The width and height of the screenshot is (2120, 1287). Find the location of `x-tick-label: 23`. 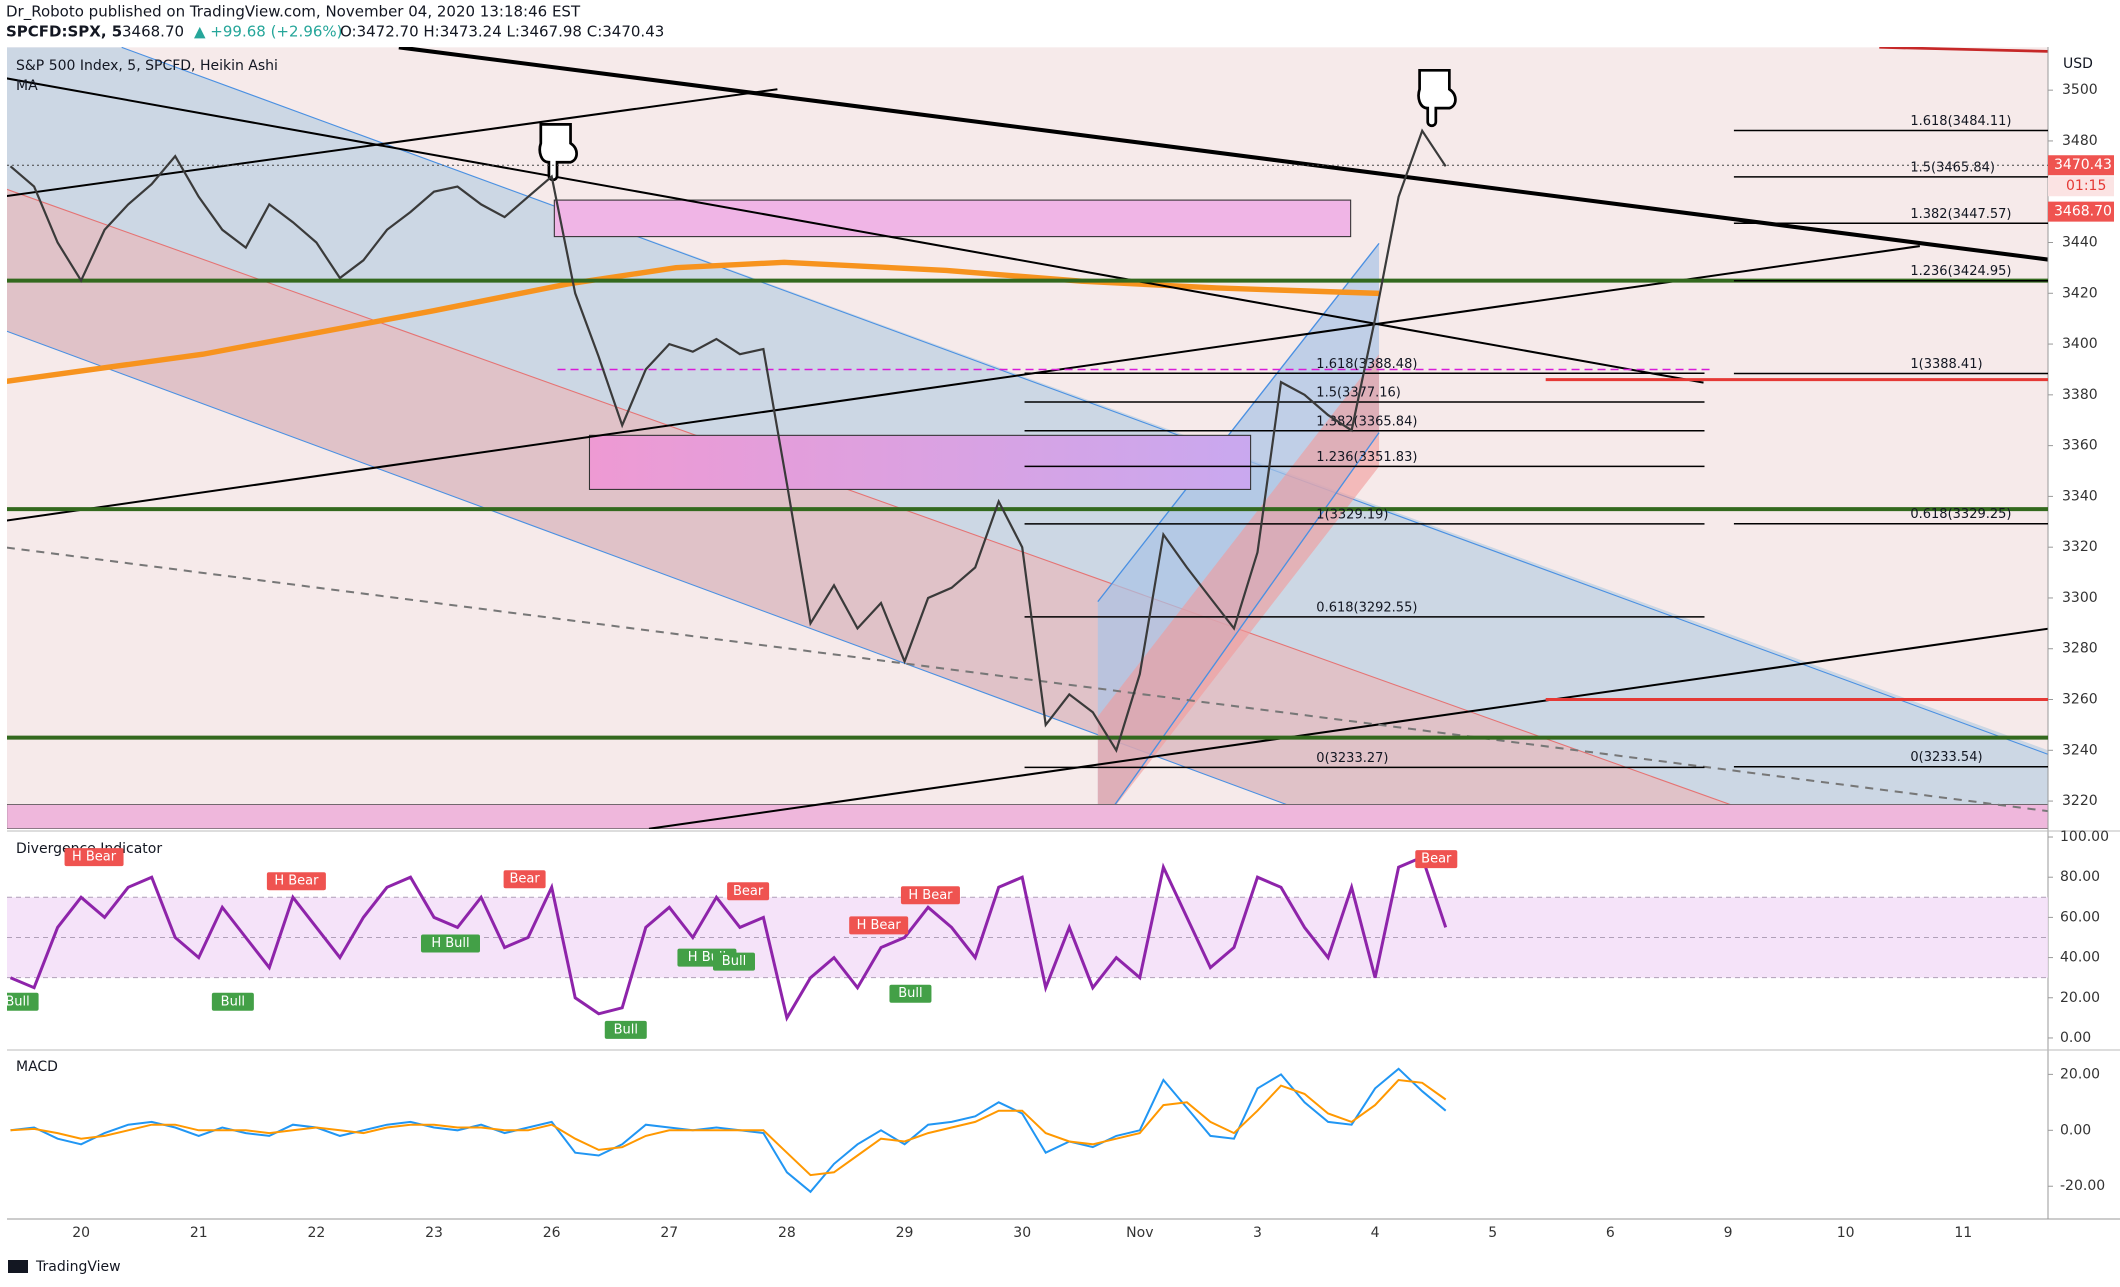

x-tick-label: 23 is located at coordinates (434, 1233).